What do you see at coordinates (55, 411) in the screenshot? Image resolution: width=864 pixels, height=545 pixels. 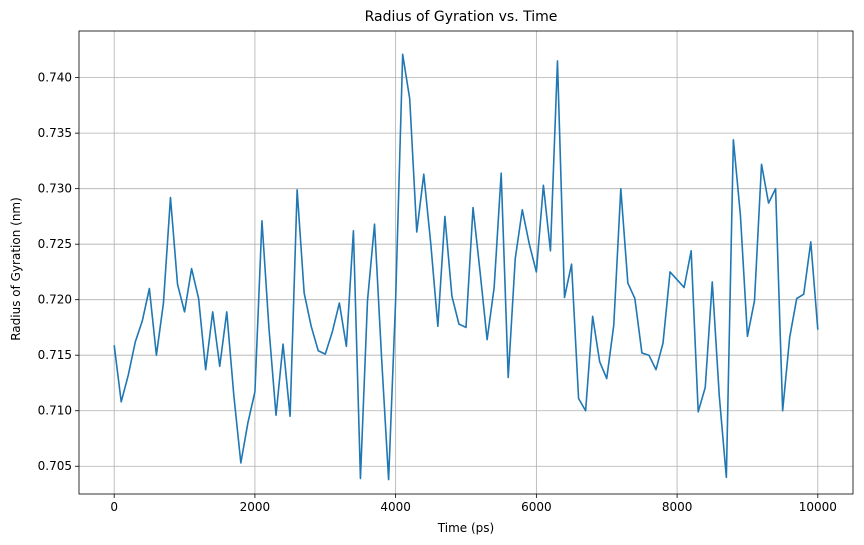 I see `y-tick-label: 0.710` at bounding box center [55, 411].